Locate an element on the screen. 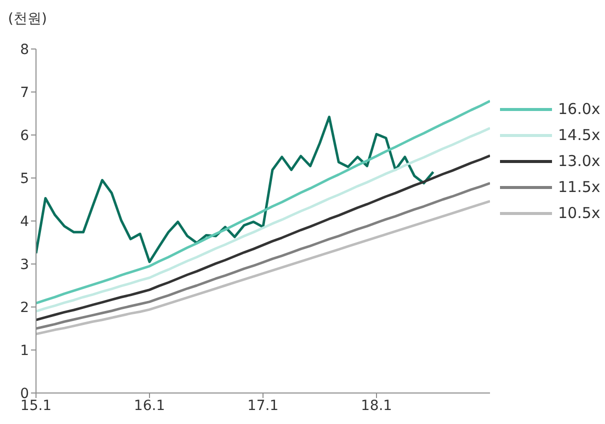 The height and width of the screenshot is (424, 605). legend-label: 14.5x is located at coordinates (579, 135).